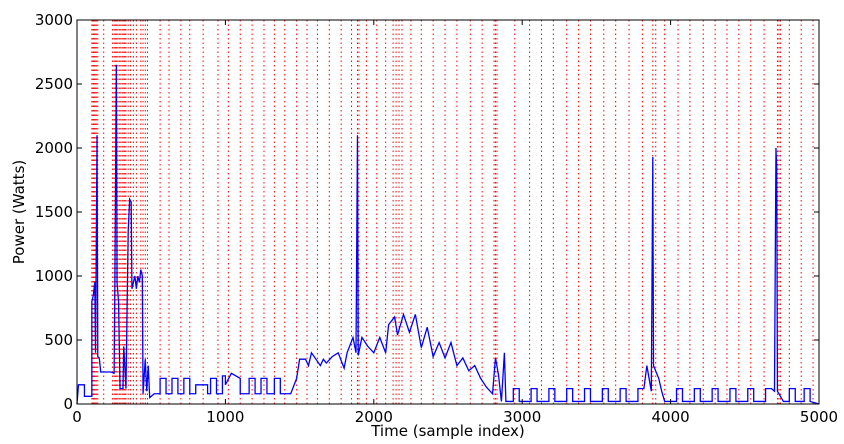 The height and width of the screenshot is (444, 844). Describe the element at coordinates (68, 404) in the screenshot. I see `y-tick-label: 0` at that location.